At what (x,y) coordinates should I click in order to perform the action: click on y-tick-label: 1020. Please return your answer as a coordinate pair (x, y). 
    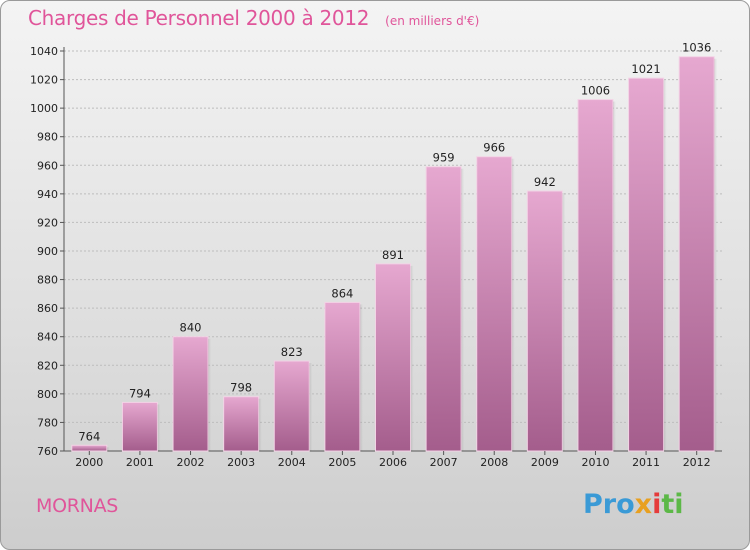
    Looking at the image, I should click on (44, 80).